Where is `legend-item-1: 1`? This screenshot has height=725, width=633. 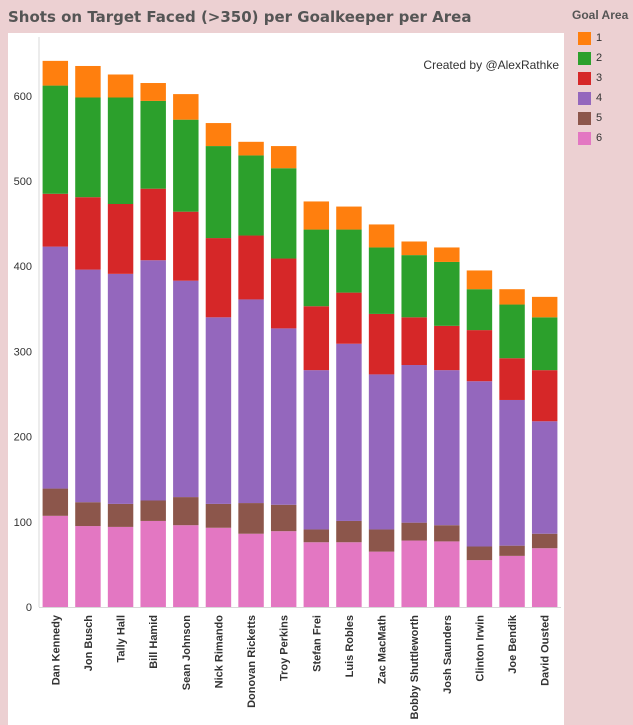
legend-item-1: 1 is located at coordinates (602, 38).